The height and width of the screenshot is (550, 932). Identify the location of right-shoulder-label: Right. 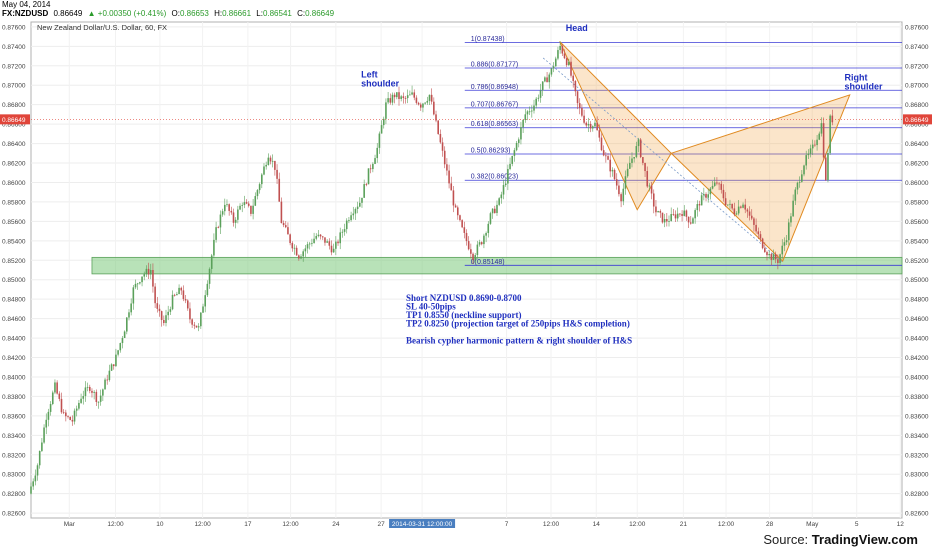
(856, 77).